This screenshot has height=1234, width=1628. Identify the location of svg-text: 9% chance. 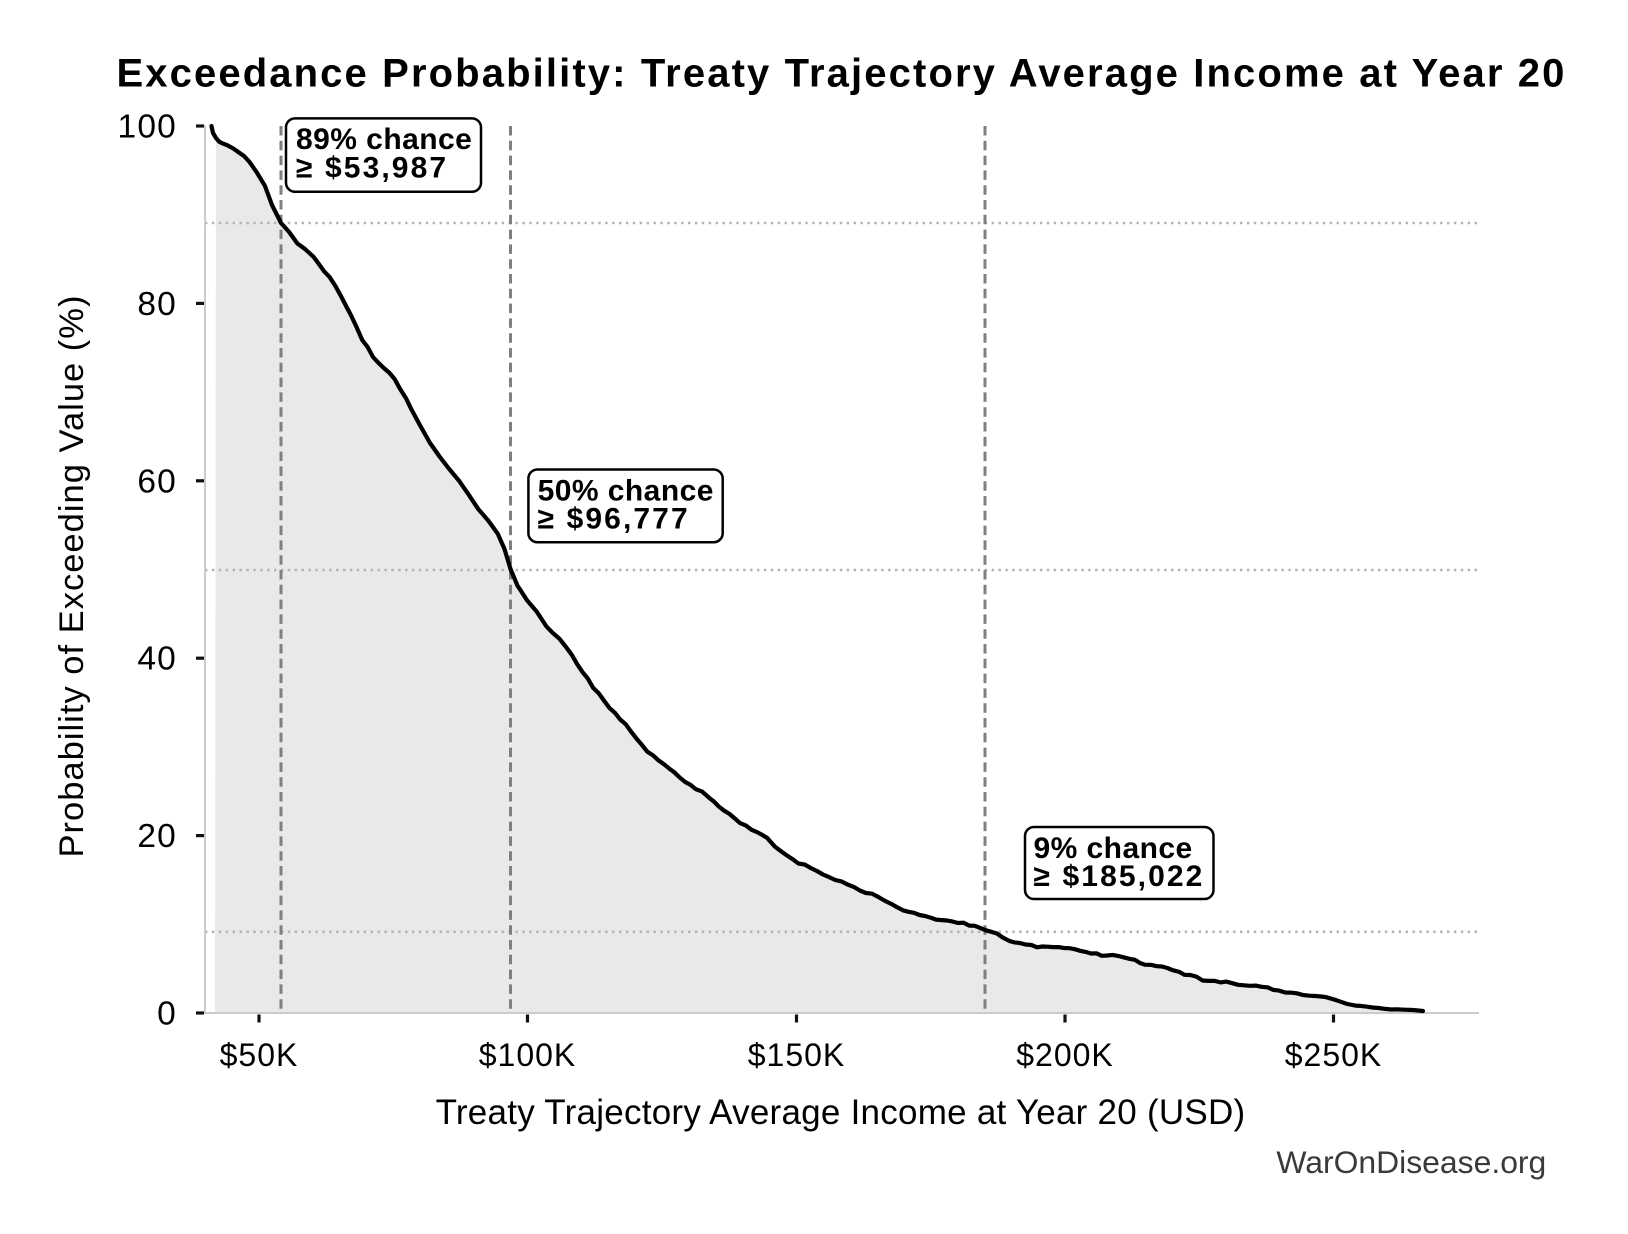
(1113, 848).